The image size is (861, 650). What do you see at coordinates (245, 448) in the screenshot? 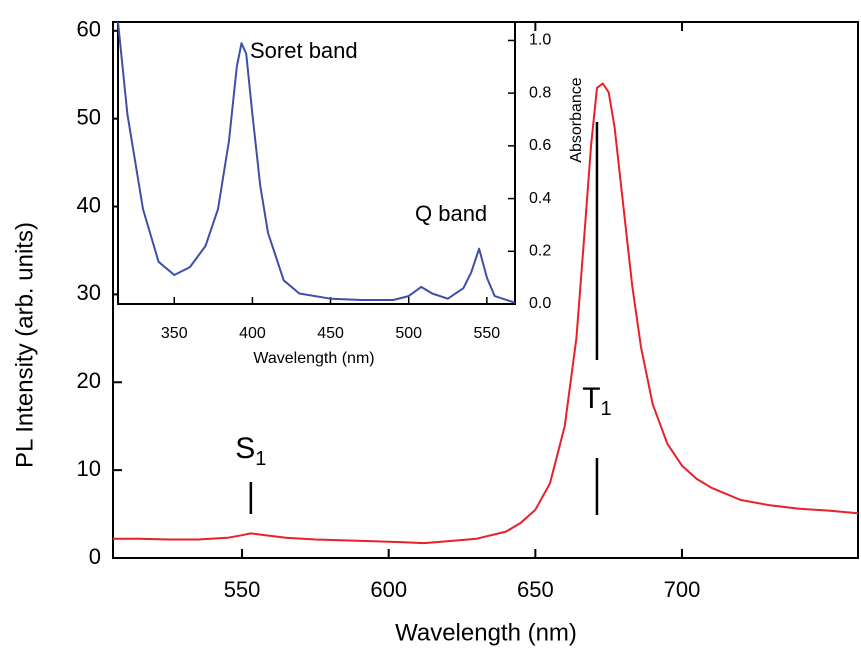
I see `annotation-text: S` at bounding box center [245, 448].